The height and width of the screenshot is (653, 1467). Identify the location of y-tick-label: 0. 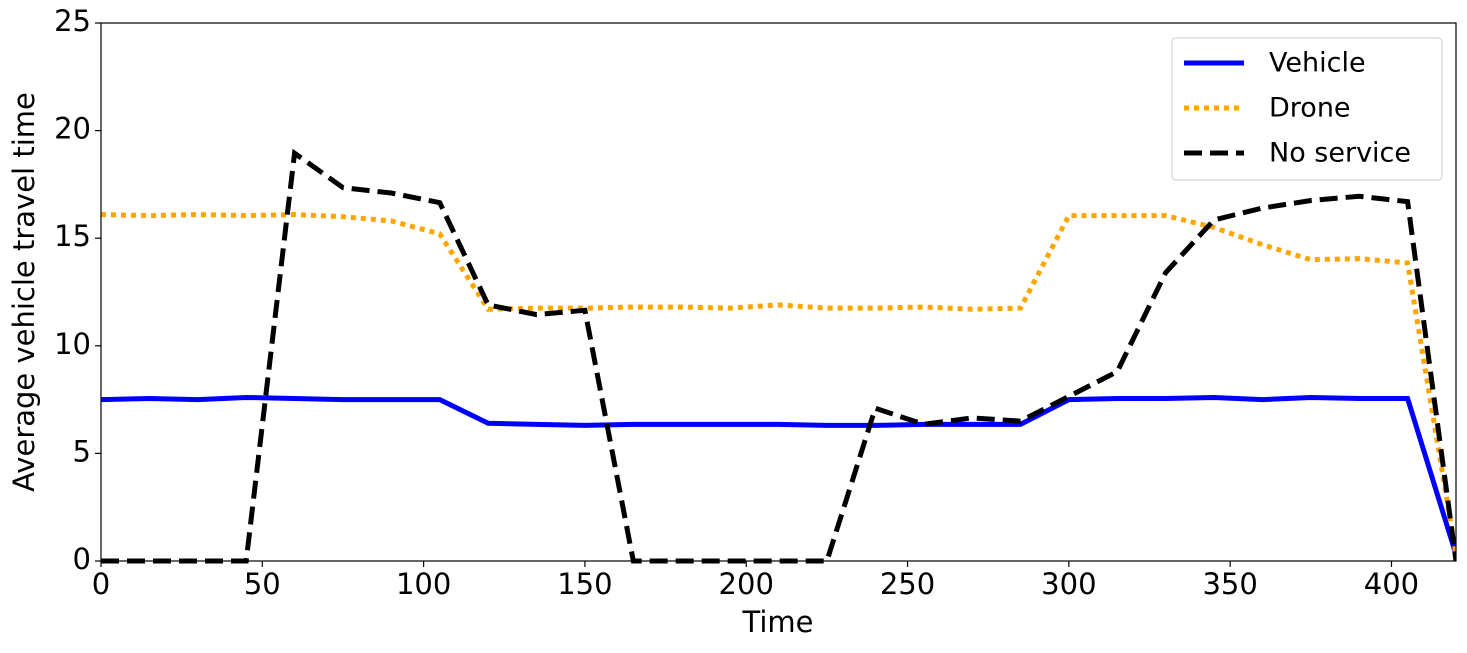
(82, 559).